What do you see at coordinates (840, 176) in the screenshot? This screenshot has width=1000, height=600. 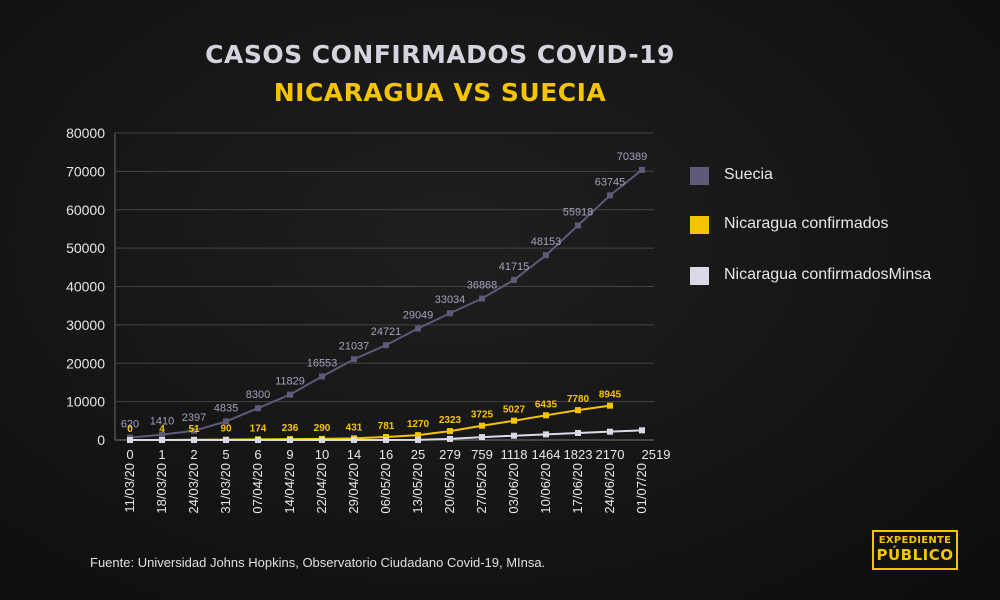 I see `legend-item-suecia: Suecia` at bounding box center [840, 176].